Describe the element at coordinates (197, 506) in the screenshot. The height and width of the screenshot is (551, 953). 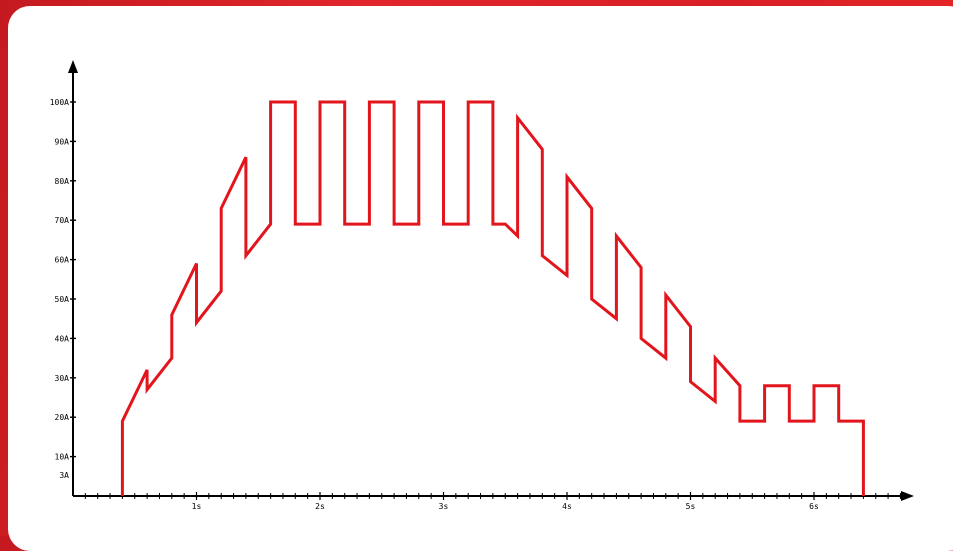
I see `x-tick-label: 1s` at that location.